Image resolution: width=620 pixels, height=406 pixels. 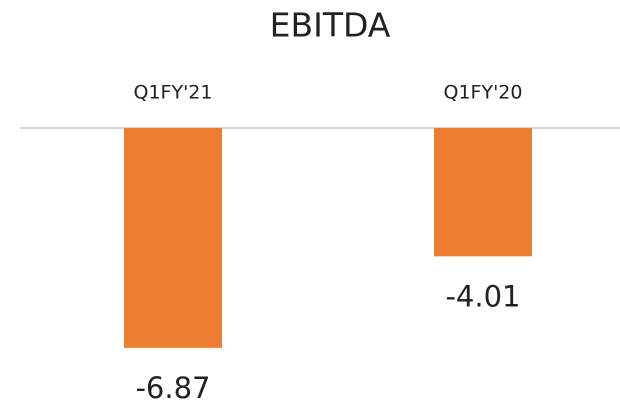 I want to click on chart-title: EBITDA, so click(x=330, y=25).